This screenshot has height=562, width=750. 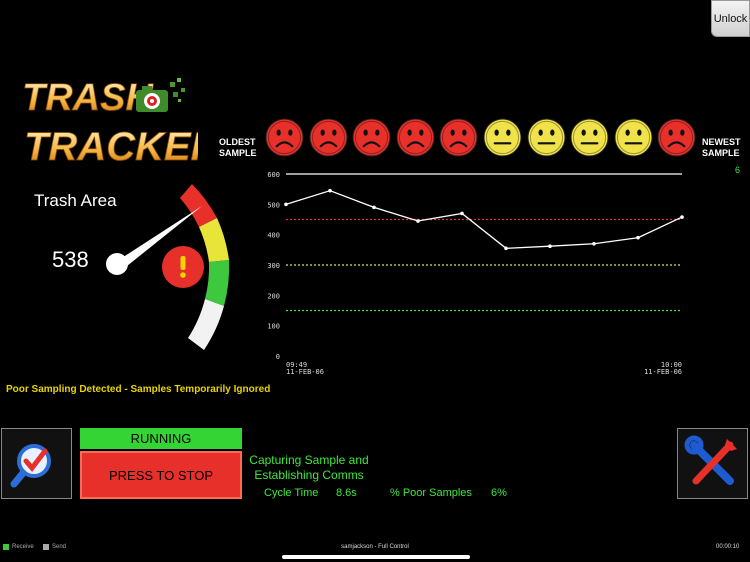 I want to click on exclamation-icon, so click(x=183, y=267).